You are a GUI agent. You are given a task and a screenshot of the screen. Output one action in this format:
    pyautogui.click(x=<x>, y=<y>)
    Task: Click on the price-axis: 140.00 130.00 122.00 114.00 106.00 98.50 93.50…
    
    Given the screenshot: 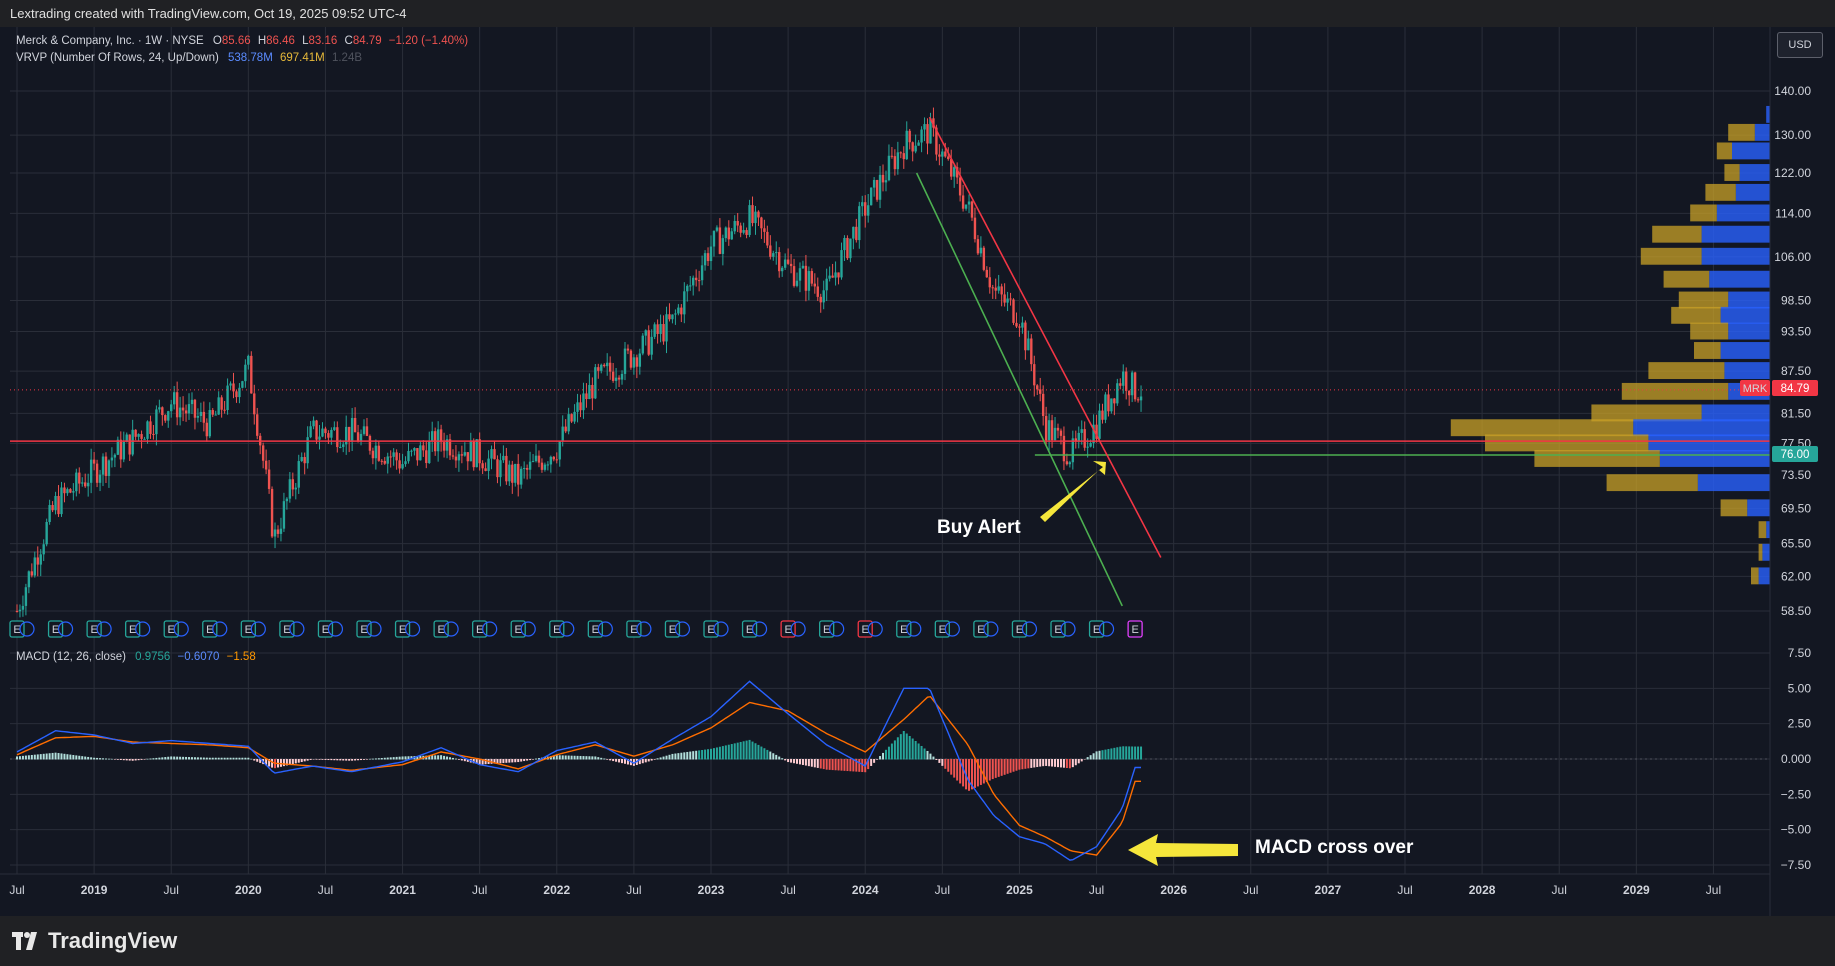 What is the action you would take?
    pyautogui.click(x=1790, y=471)
    